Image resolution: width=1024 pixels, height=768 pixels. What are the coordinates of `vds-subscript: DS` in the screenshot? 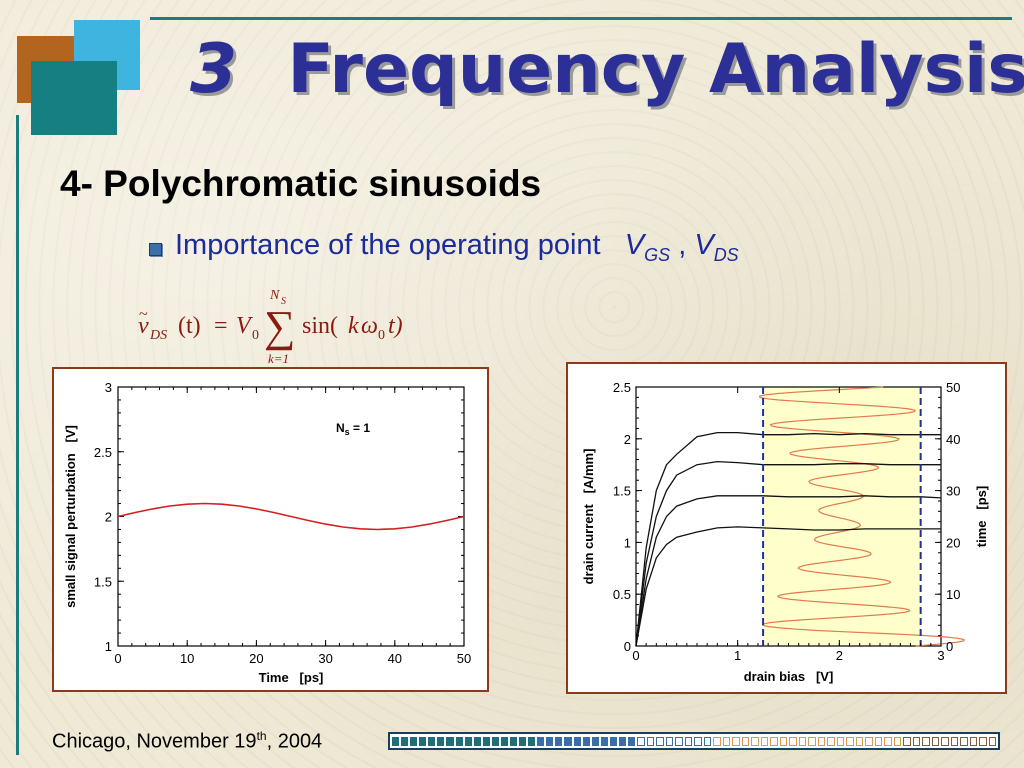 It's located at (726, 254).